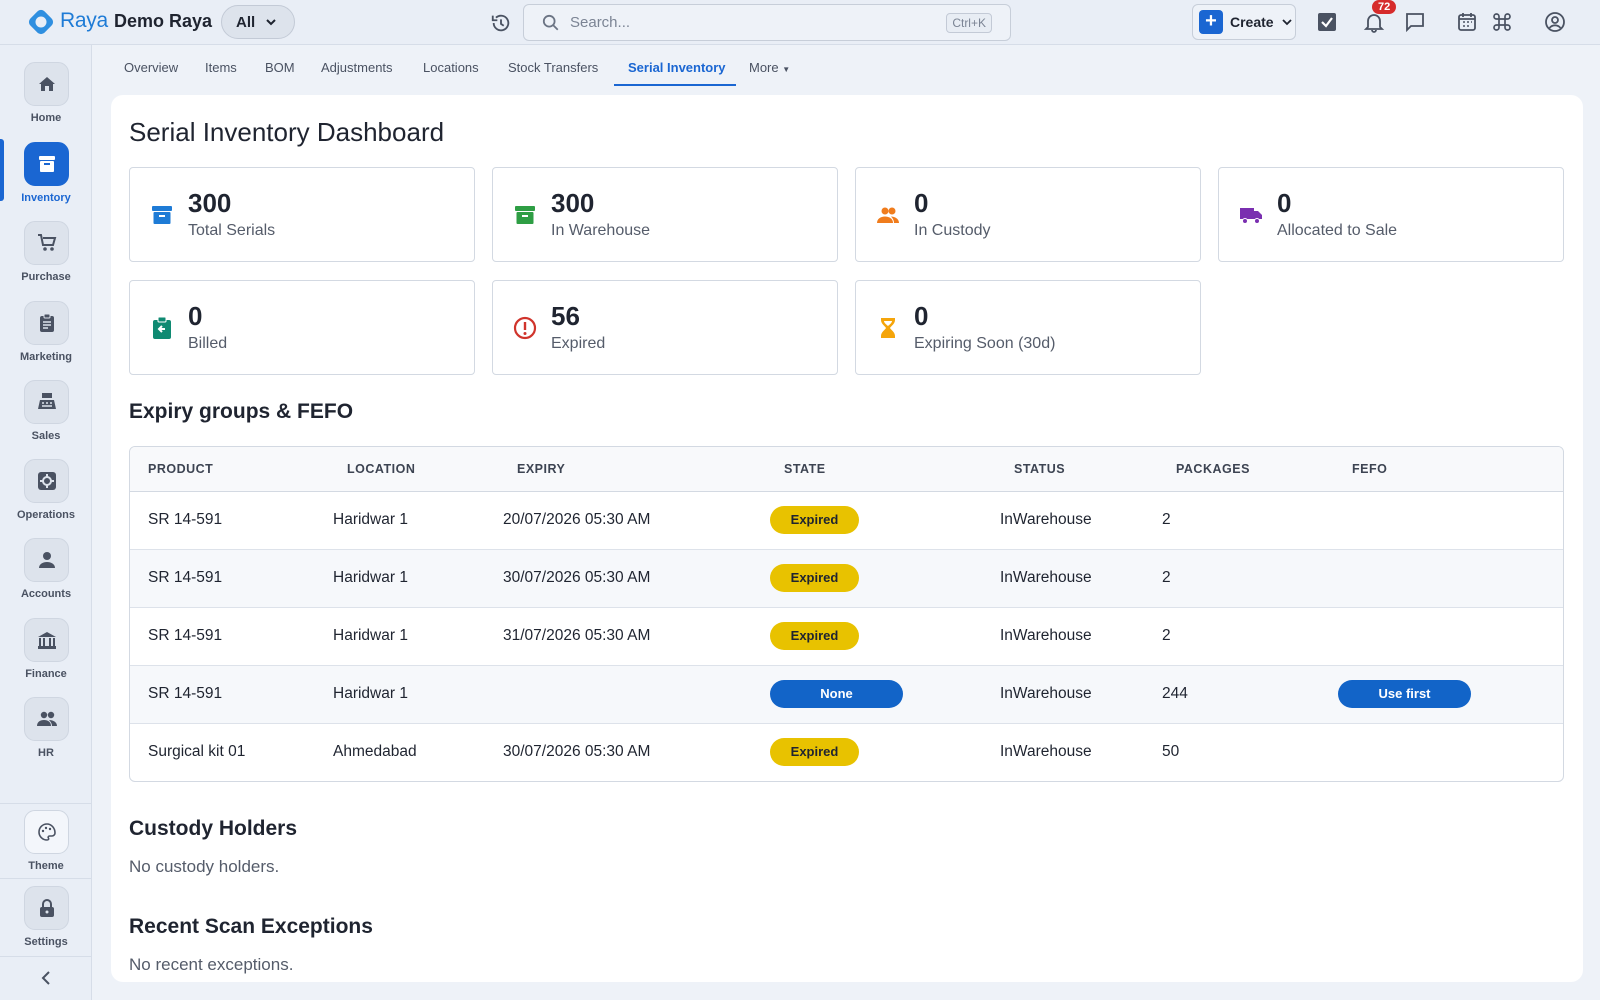 The image size is (1600, 1000). Describe the element at coordinates (241, 411) in the screenshot. I see `expiry-groups-heading: Expiry groups & FEFO` at that location.